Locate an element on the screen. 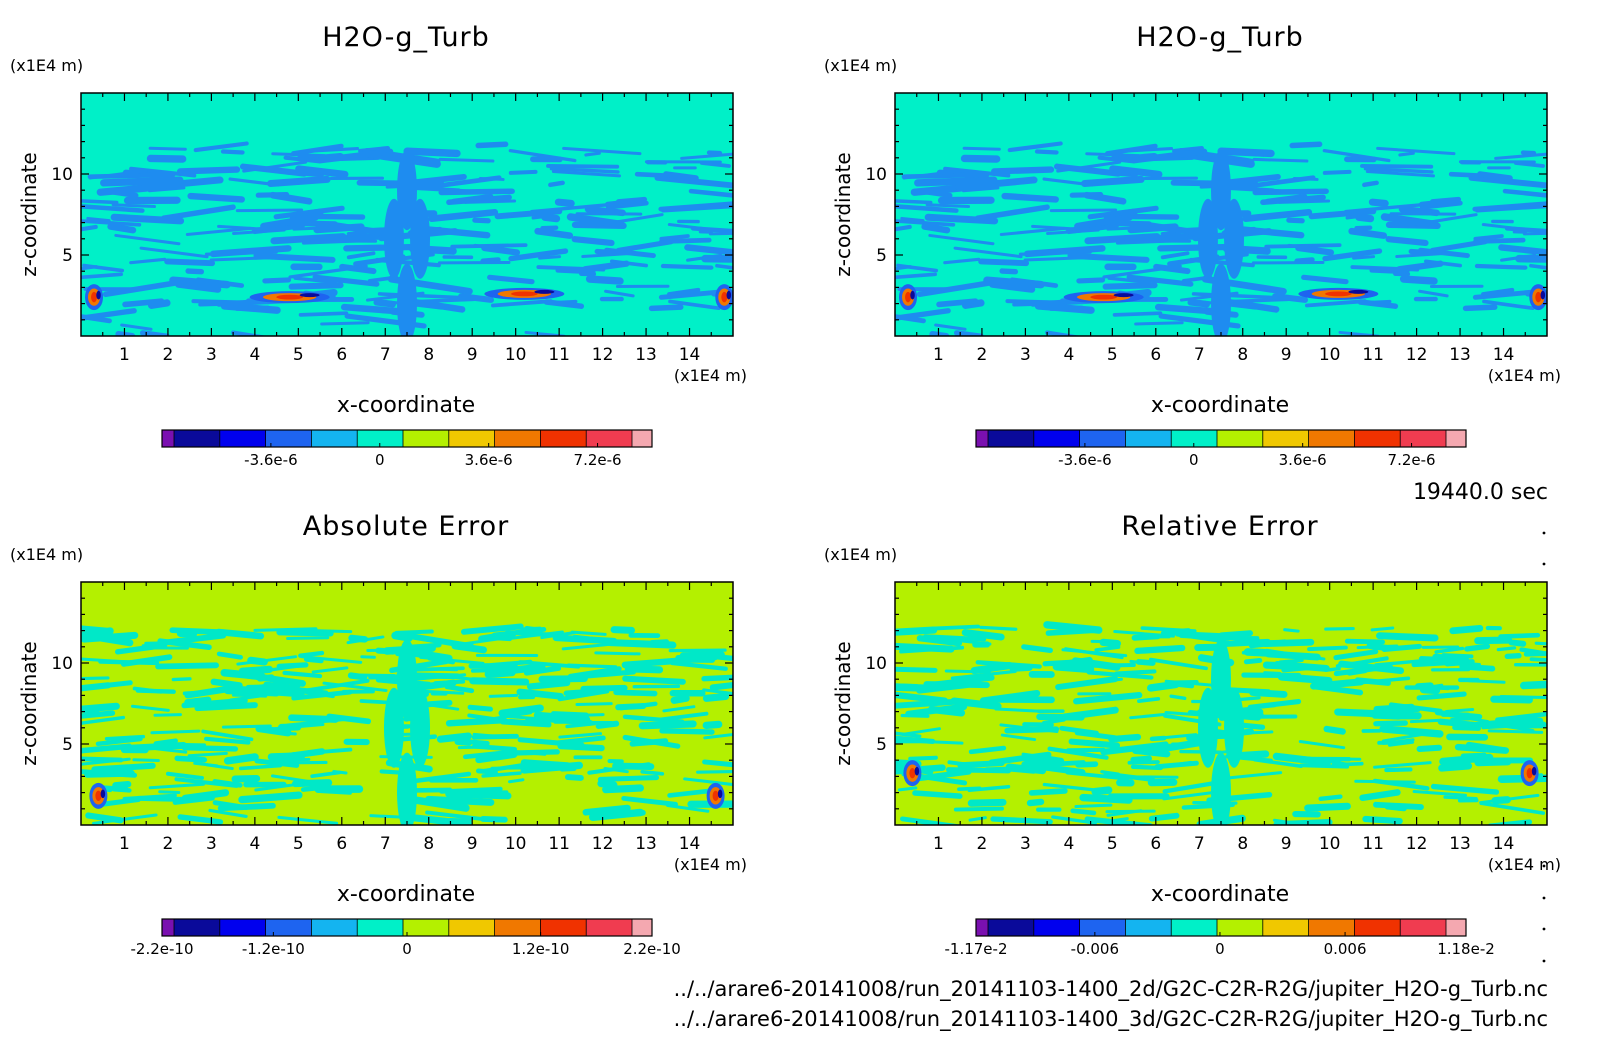 The image size is (1604, 1054). x-tick-label: 12 is located at coordinates (603, 355).